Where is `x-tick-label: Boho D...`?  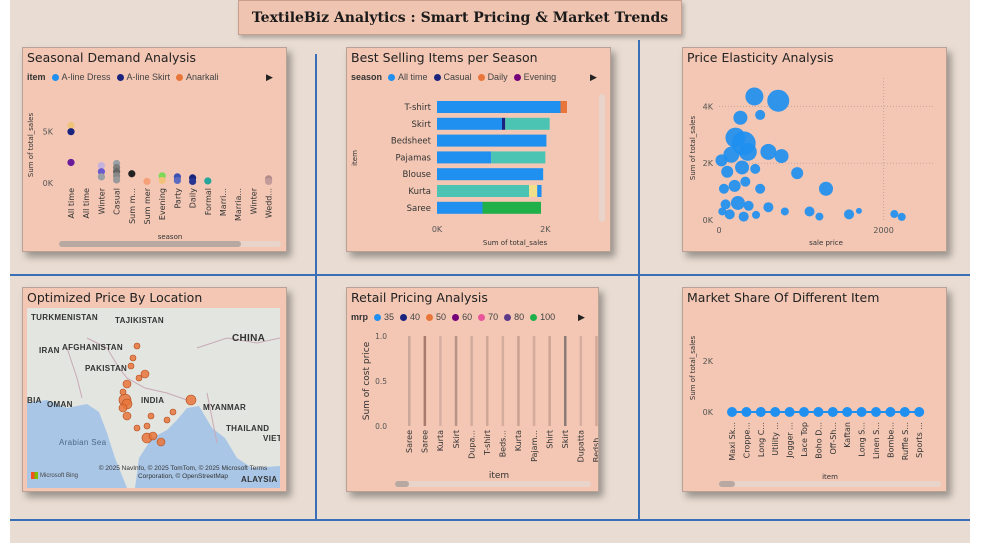
x-tick-label: Boho D... is located at coordinates (818, 440).